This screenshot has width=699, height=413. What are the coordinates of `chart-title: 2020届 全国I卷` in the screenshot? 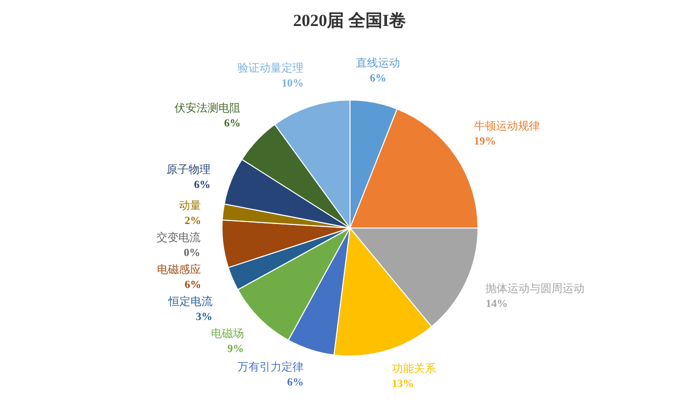 It's located at (349, 20).